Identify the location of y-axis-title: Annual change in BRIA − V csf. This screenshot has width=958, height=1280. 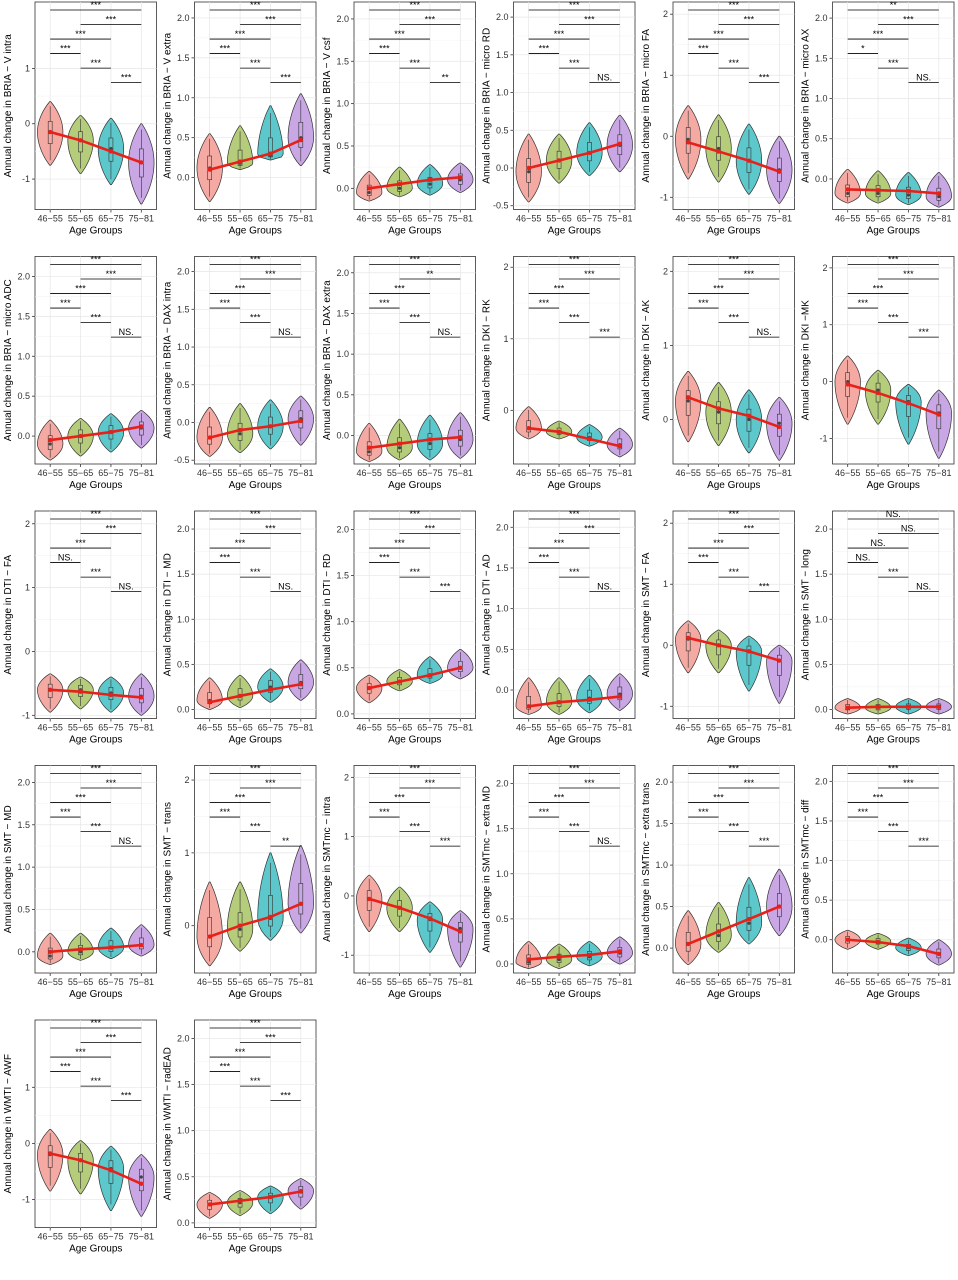
(327, 105).